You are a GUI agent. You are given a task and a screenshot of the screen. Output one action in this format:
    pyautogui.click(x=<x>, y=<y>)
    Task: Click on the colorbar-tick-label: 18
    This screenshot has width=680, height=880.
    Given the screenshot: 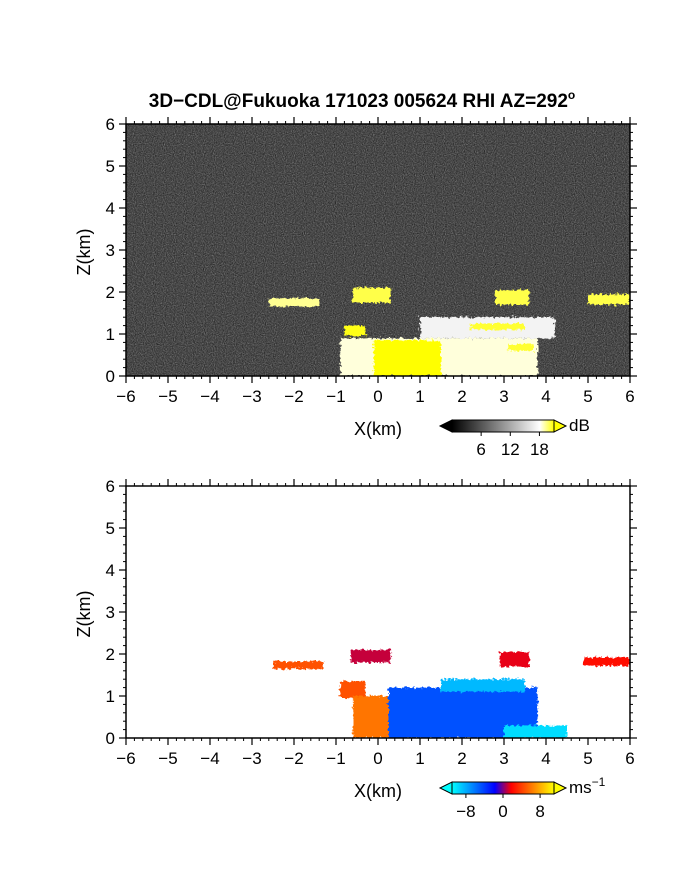 What is the action you would take?
    pyautogui.click(x=539, y=449)
    